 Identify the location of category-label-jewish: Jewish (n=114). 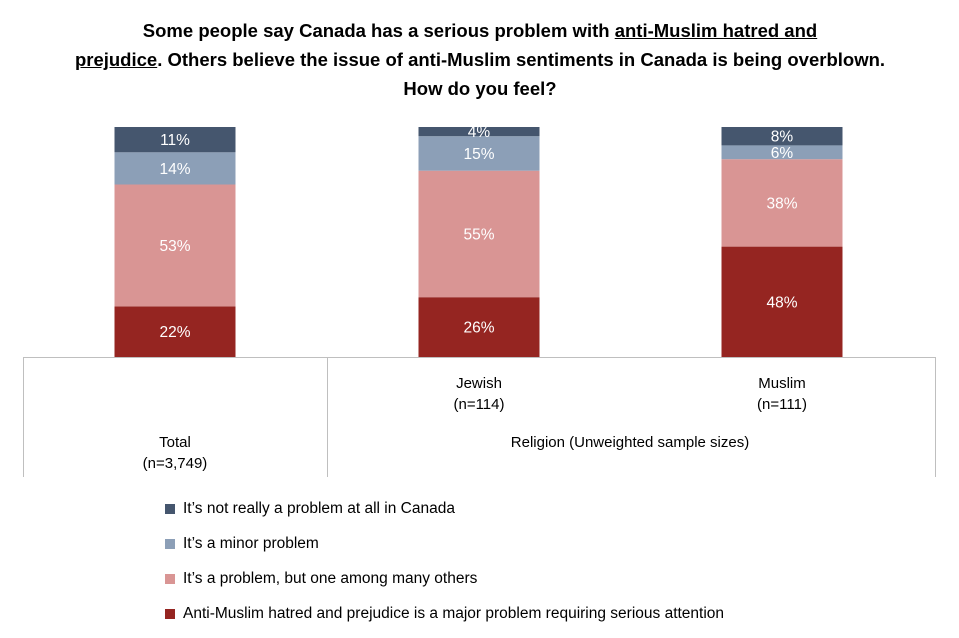
(479, 394).